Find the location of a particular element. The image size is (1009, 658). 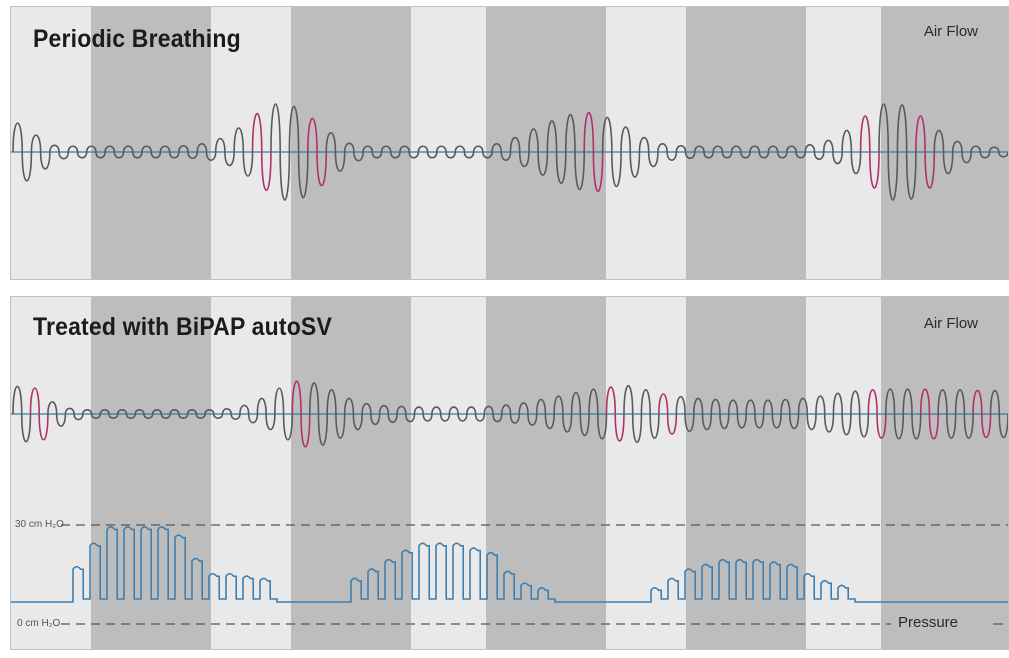

airflow-plot is located at coordinates (509, 152).